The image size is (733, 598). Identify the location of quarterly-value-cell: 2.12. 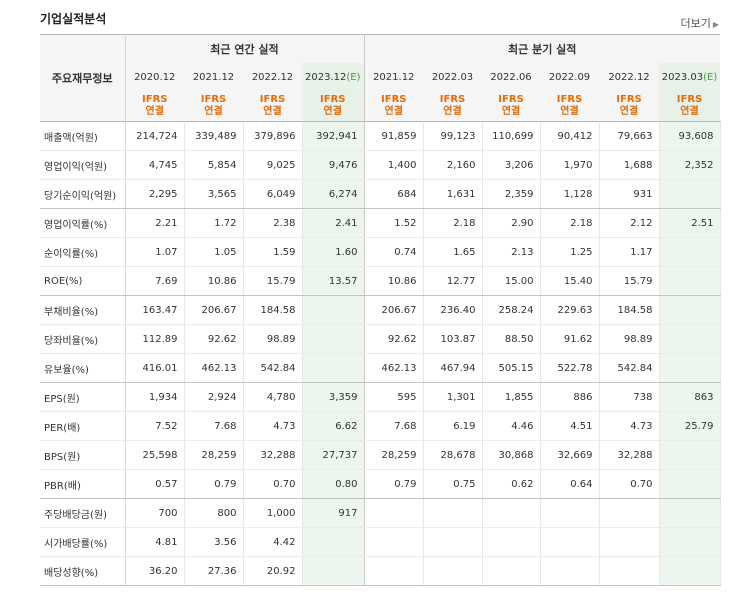
(629, 223).